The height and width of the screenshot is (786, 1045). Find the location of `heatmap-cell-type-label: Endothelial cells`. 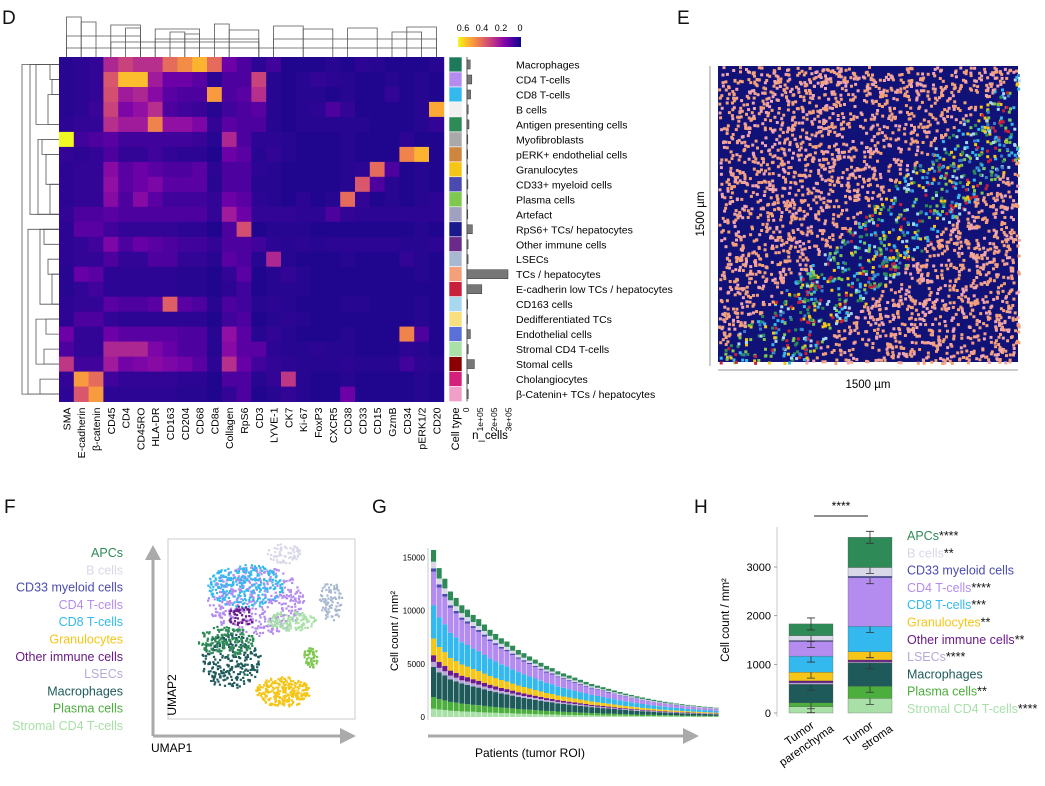

heatmap-cell-type-label: Endothelial cells is located at coordinates (554, 335).